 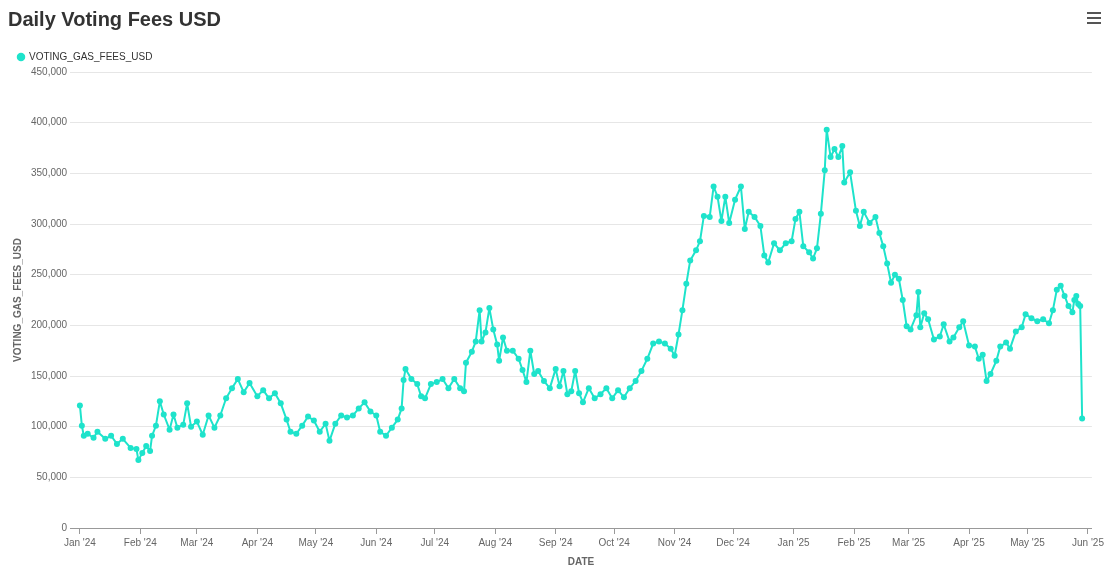 I want to click on x-tick-label: Apr '25, so click(x=969, y=542).